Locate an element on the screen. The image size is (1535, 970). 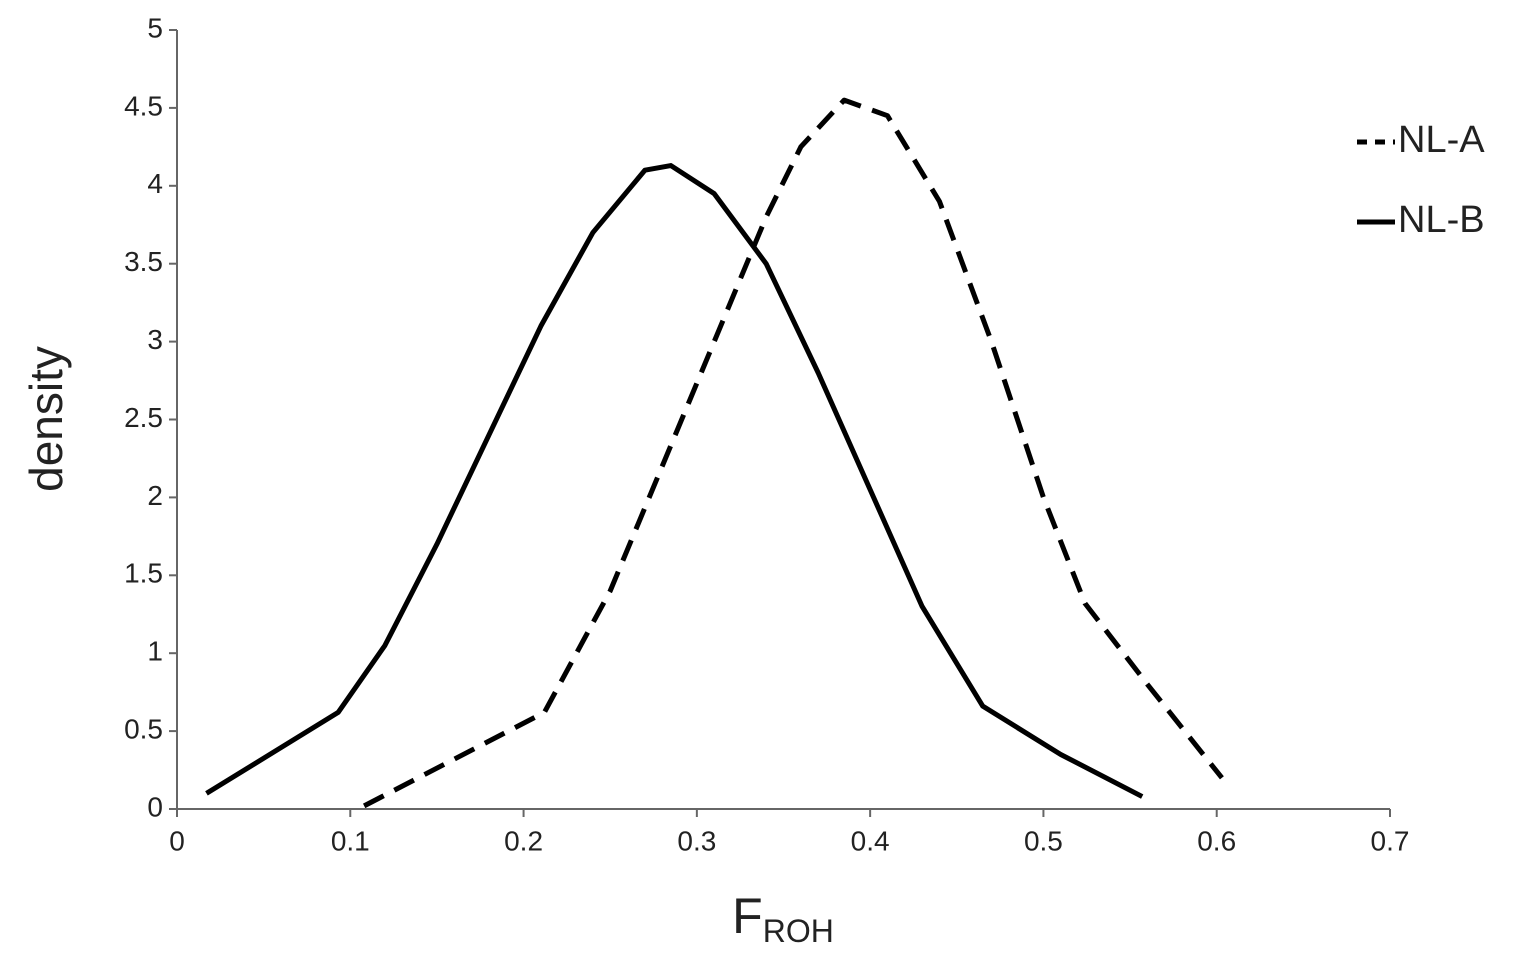
x-axis-label: FROH is located at coordinates (783, 918).